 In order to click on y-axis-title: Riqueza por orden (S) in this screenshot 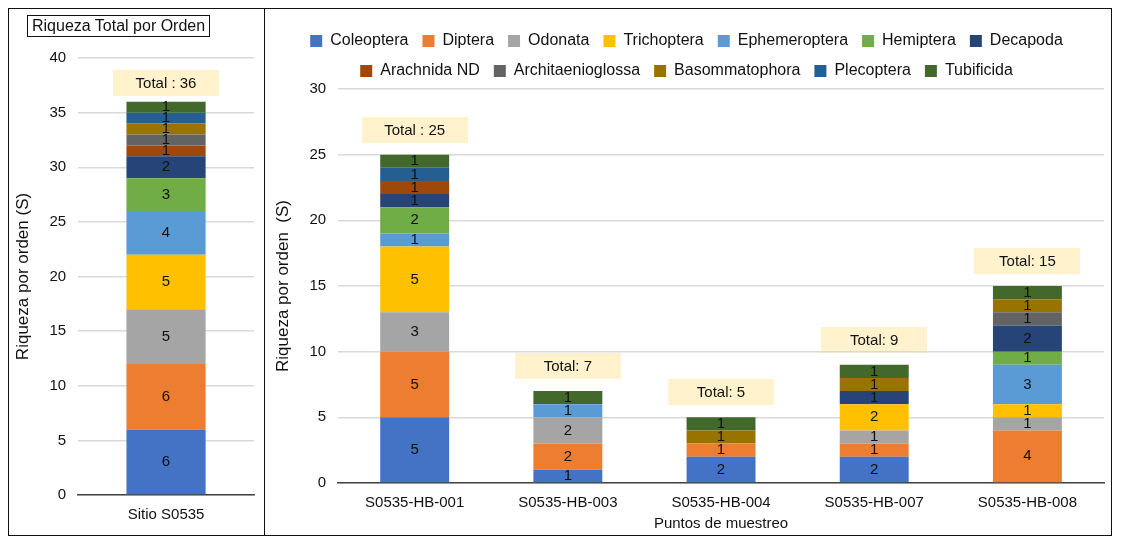, I will do `click(22, 276)`.